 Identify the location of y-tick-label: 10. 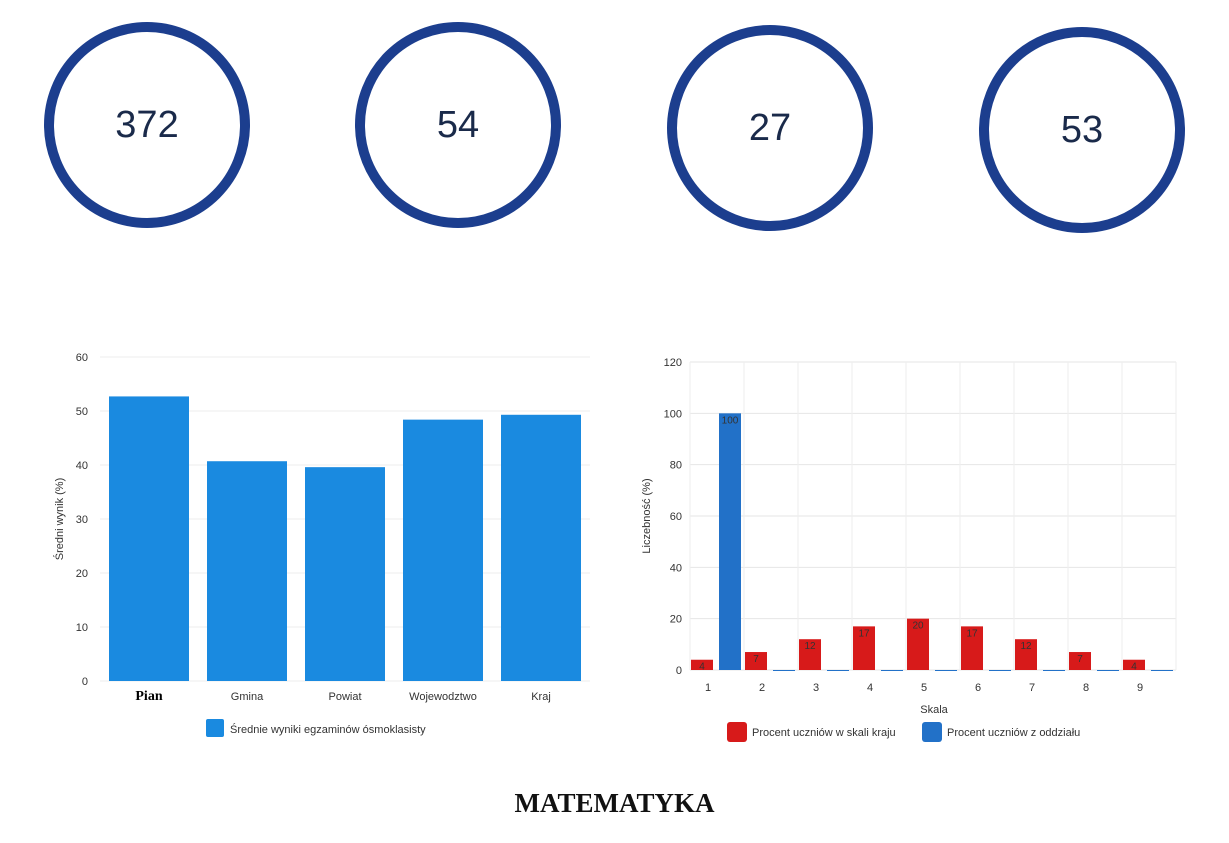
(82, 628).